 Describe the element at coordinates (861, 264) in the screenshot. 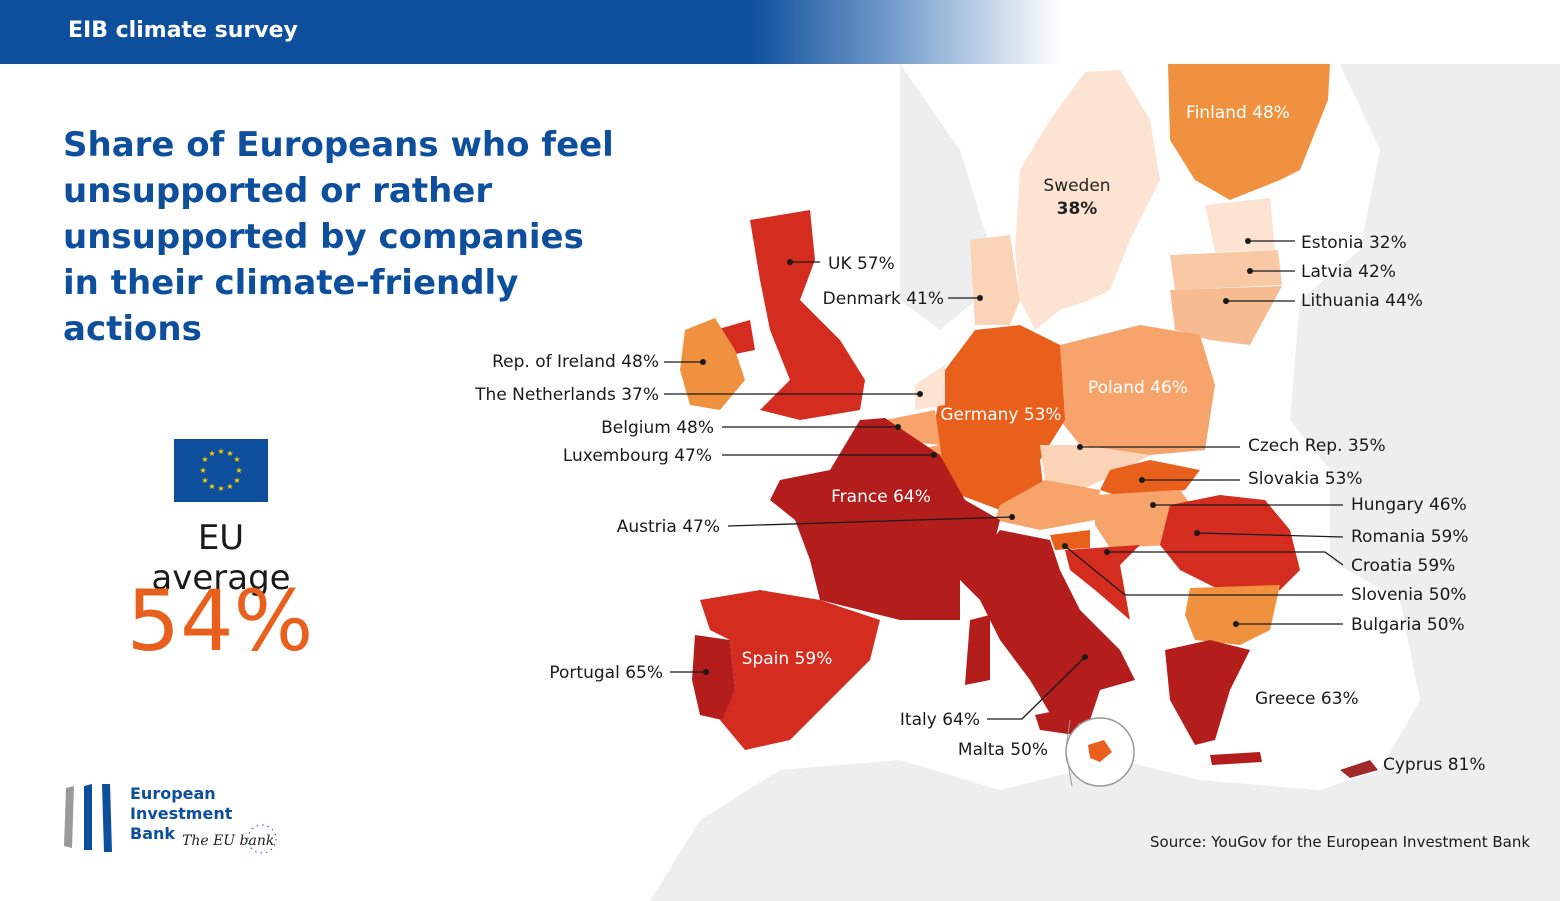

I see `label-uk: UK 57%` at that location.